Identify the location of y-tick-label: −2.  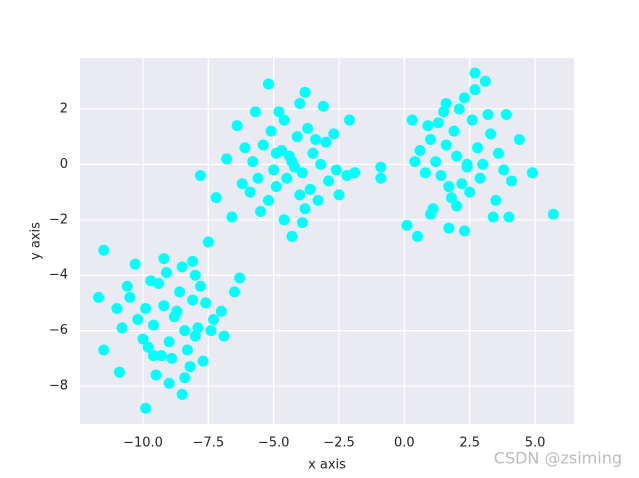
(58, 219).